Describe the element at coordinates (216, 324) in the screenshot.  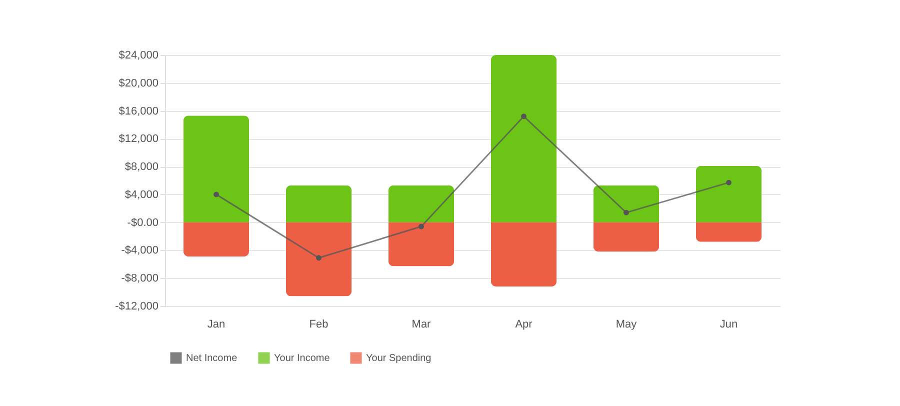
I see `x-tick-label: Jan` at that location.